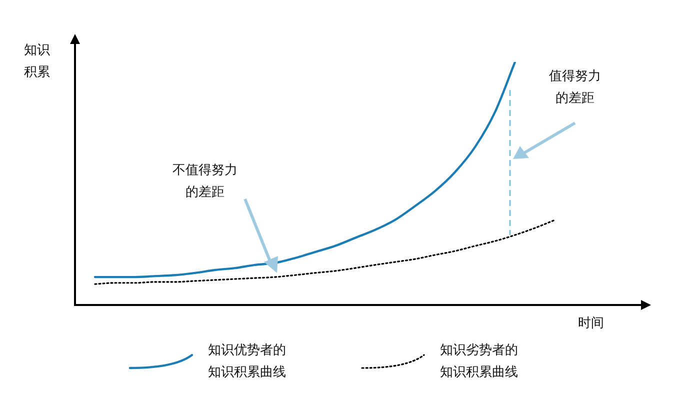  What do you see at coordinates (205, 182) in the screenshot?
I see `annotation: 不值得努力的差距` at bounding box center [205, 182].